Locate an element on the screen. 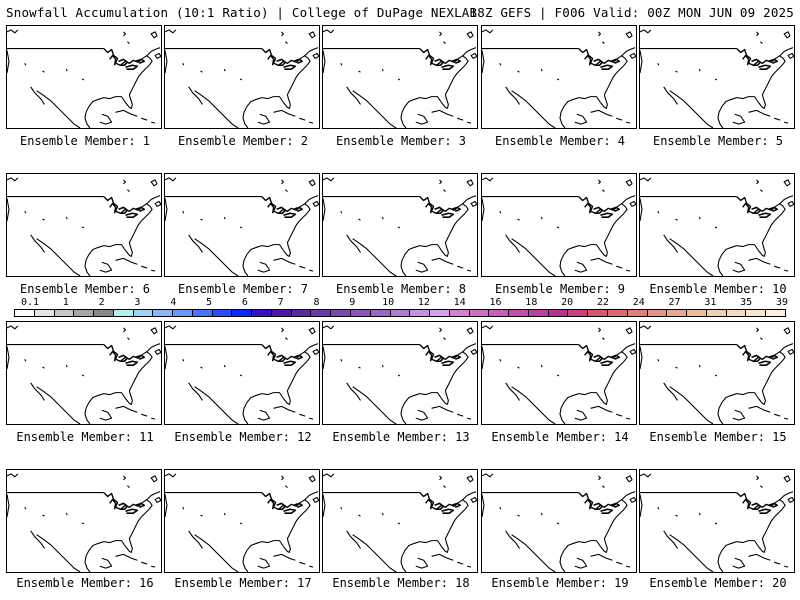 The image size is (800, 600). ensemble-member-label: Ensemble Member: 16 is located at coordinates (85, 583).